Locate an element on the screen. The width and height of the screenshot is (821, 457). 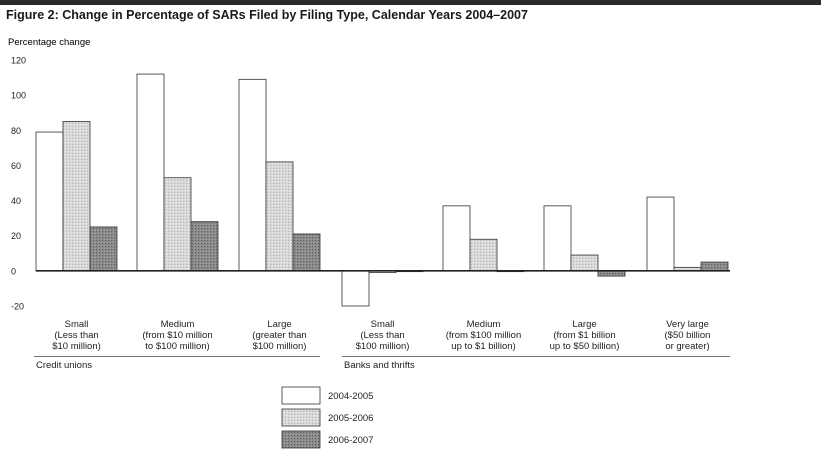
category-label: (from $100 million is located at coordinates (484, 335).